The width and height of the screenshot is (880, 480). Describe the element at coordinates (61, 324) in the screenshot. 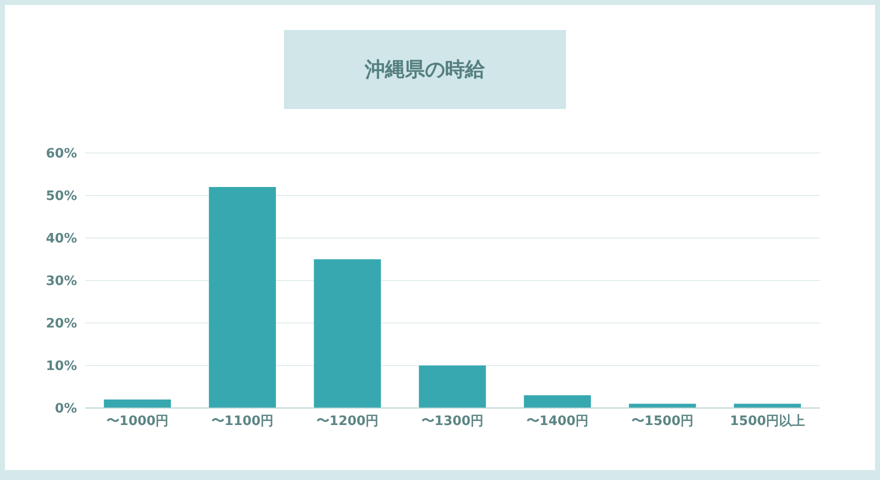

I see `y-tick-label: 20%` at that location.